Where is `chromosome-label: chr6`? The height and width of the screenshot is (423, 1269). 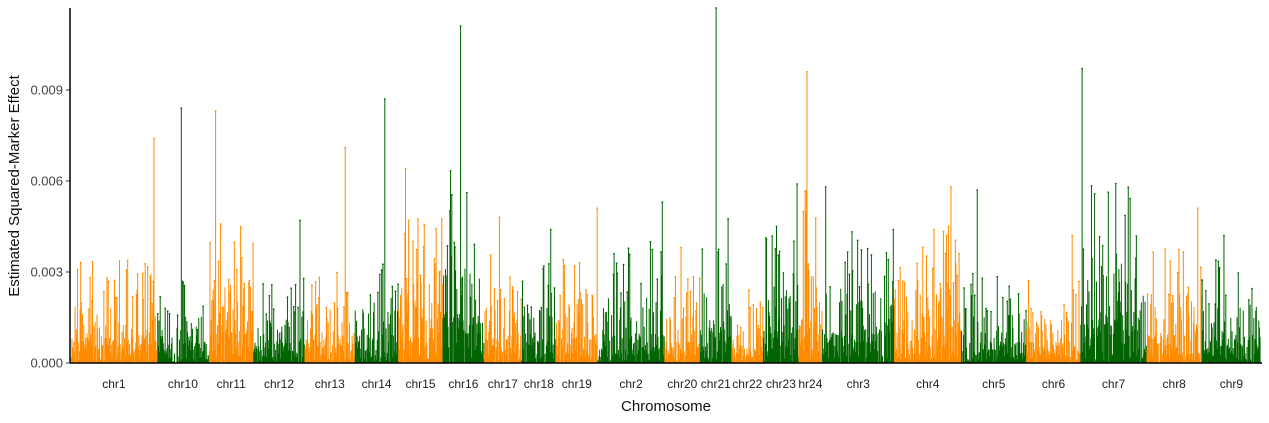
chromosome-label: chr6 is located at coordinates (1054, 384).